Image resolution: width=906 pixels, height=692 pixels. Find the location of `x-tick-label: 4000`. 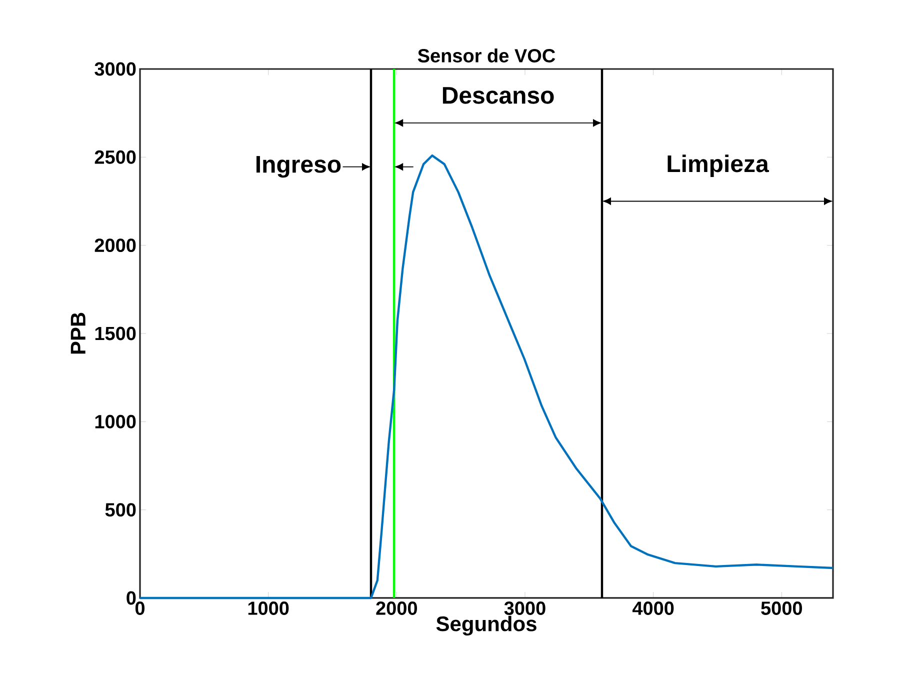

x-tick-label: 4000 is located at coordinates (653, 608).